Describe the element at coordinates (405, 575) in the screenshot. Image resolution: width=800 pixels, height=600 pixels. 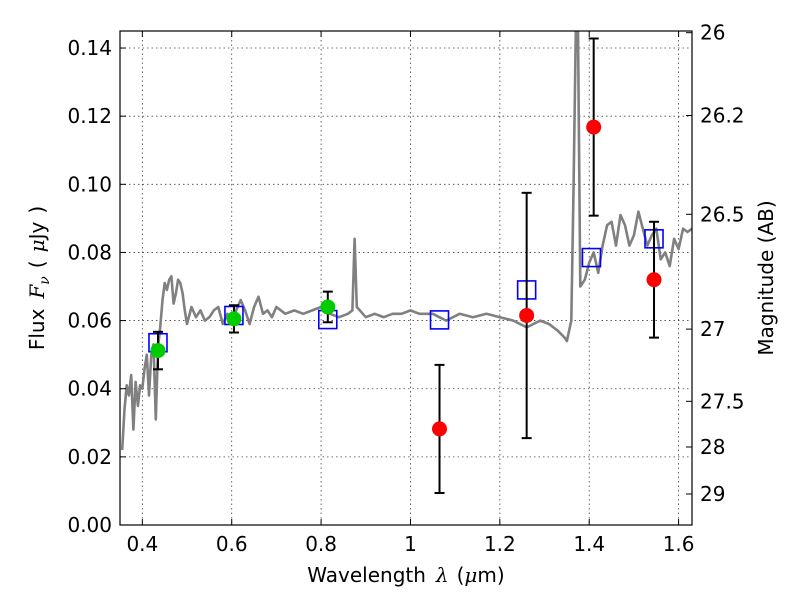
I see `x-axis-label: Wavelength λ (μm)` at that location.